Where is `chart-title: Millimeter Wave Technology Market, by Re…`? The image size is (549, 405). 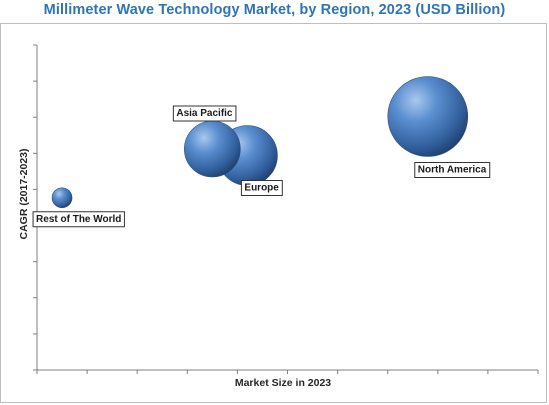
chart-title: Millimeter Wave Technology Market, by Re… is located at coordinates (274, 10).